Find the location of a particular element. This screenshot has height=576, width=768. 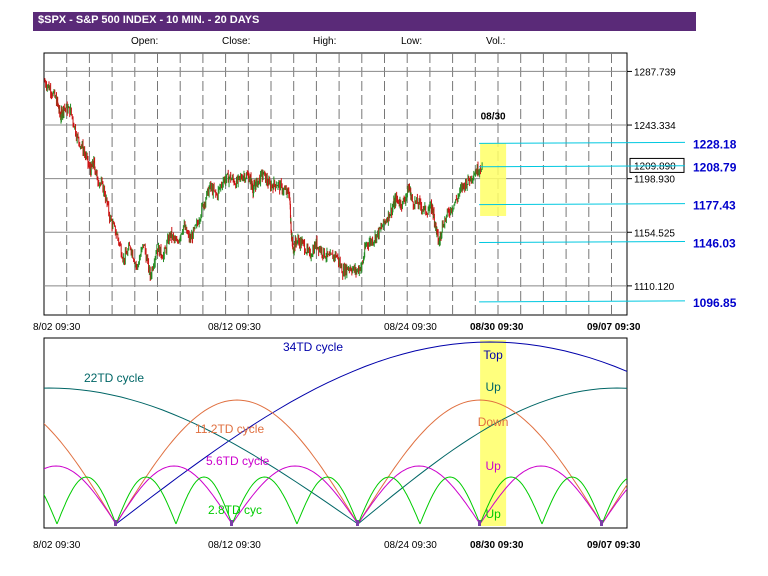

y-tick-label: 1287.739 is located at coordinates (655, 72).